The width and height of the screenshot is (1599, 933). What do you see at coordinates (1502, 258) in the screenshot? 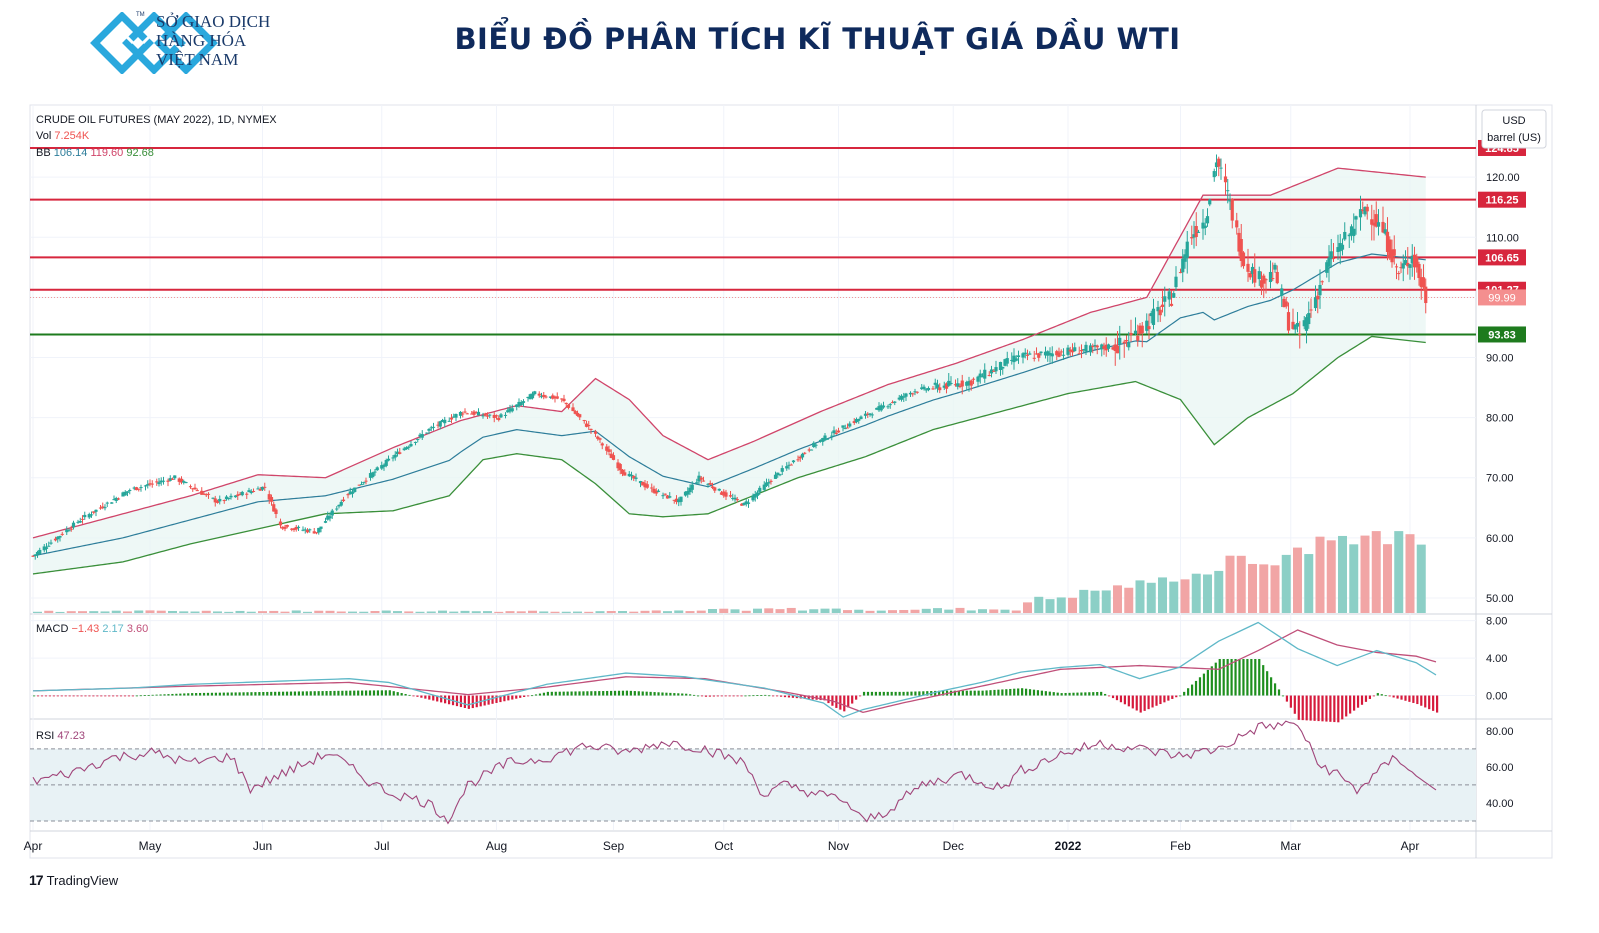
I see `level-tag-label: 106.65` at bounding box center [1502, 258].